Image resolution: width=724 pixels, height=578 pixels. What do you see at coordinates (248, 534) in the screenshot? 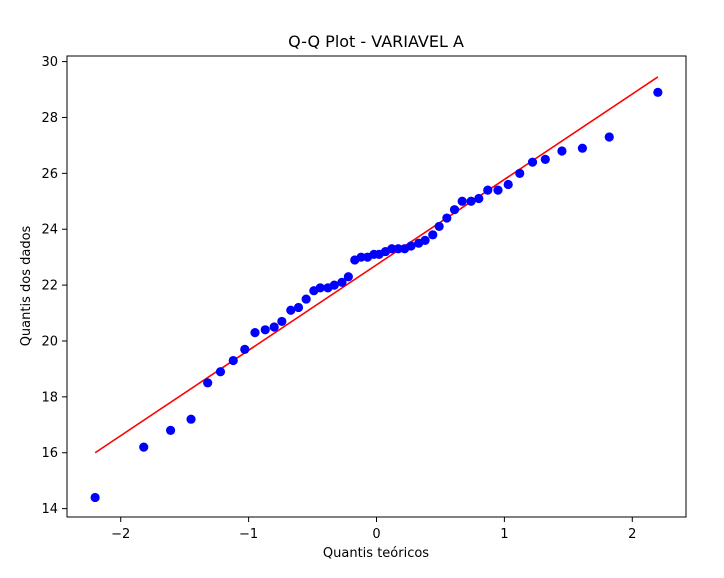
I see `x-tick-label: −1` at bounding box center [248, 534].